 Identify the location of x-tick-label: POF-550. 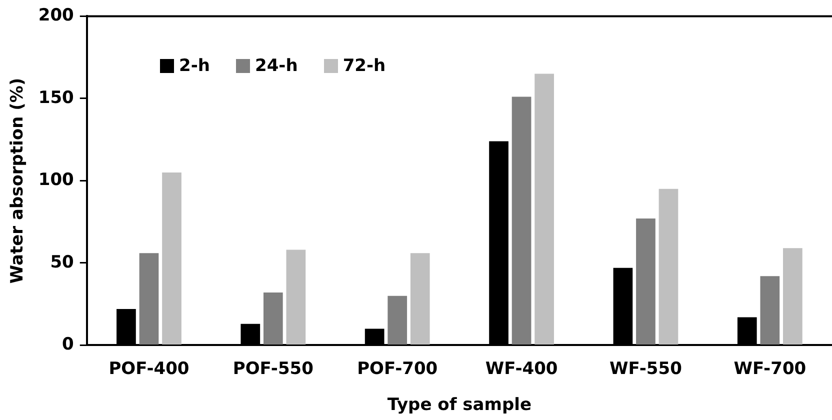
(273, 368).